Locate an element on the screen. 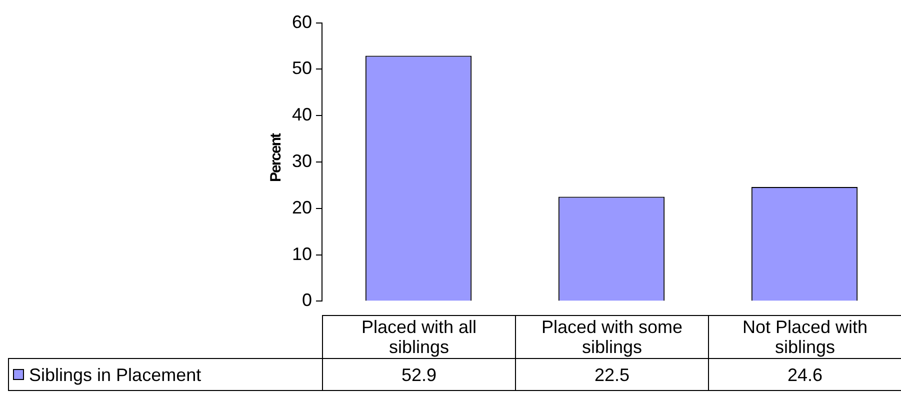 This screenshot has height=412, width=901. y-tick-label: 50 is located at coordinates (302, 68).